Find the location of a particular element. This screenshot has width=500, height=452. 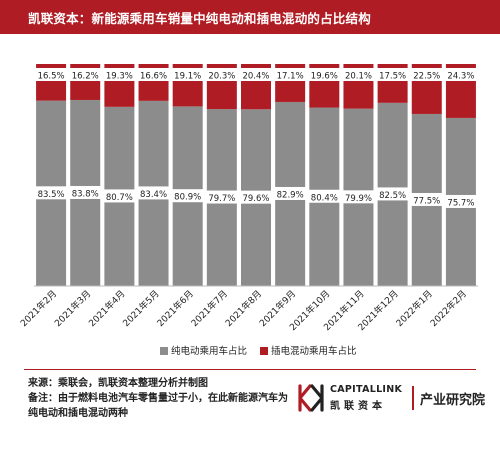

data-label-bev: 75.7% is located at coordinates (460, 203).